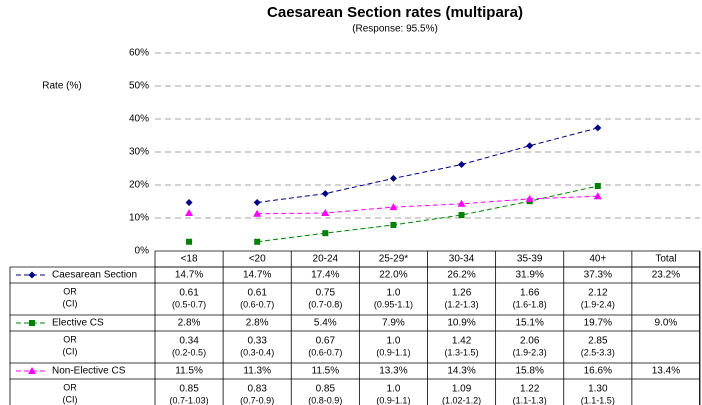 Image resolution: width=702 pixels, height=405 pixels. What do you see at coordinates (189, 259) in the screenshot?
I see `category-label: <18` at bounding box center [189, 259].